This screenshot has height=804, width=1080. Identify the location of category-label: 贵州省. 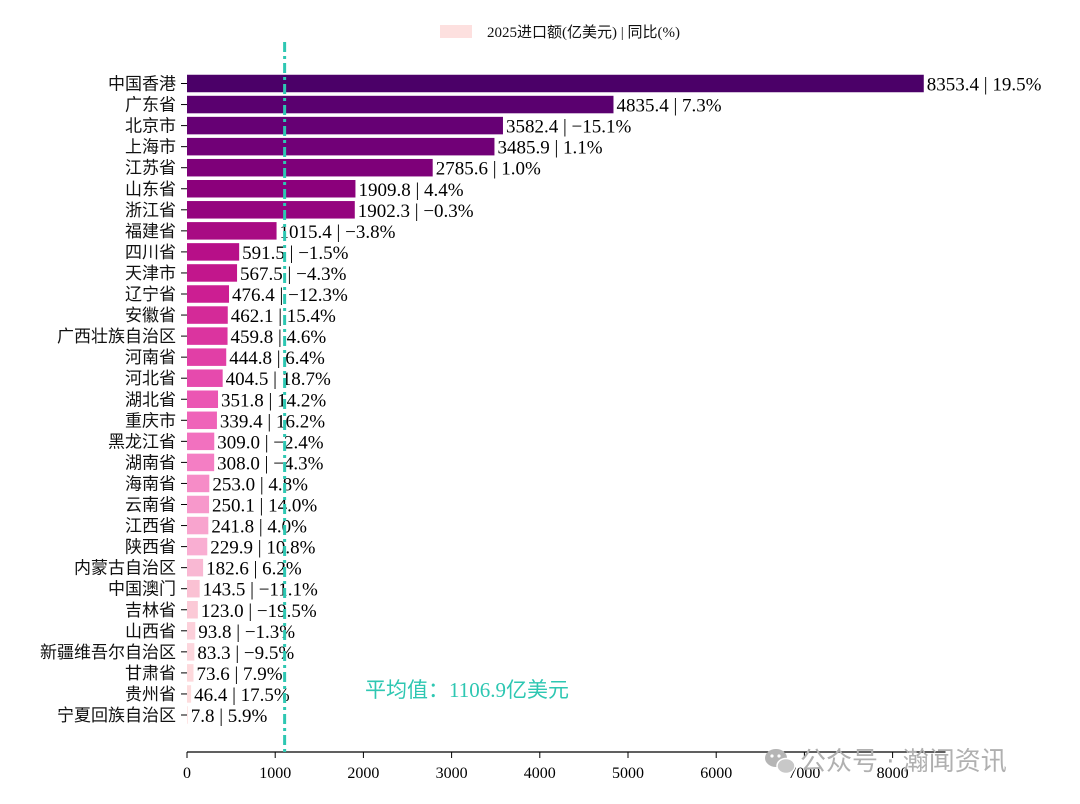
(150, 695).